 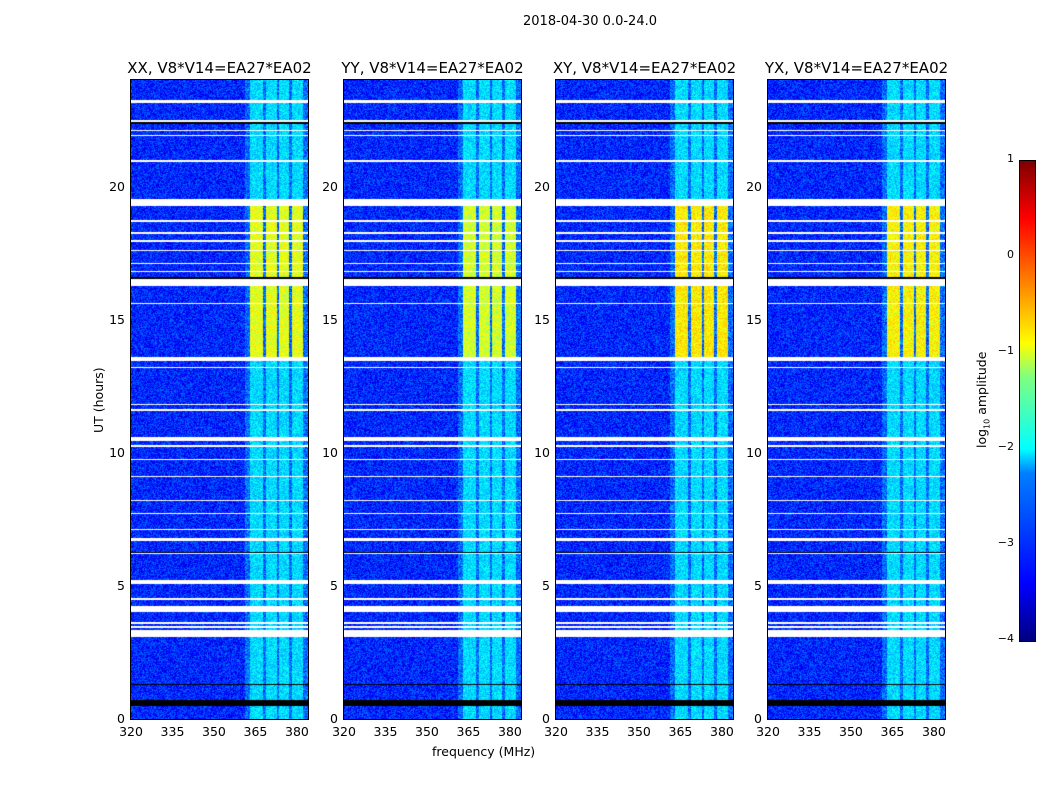 What do you see at coordinates (983, 399) in the screenshot?
I see `colorbar-label: log10 amplitude` at bounding box center [983, 399].